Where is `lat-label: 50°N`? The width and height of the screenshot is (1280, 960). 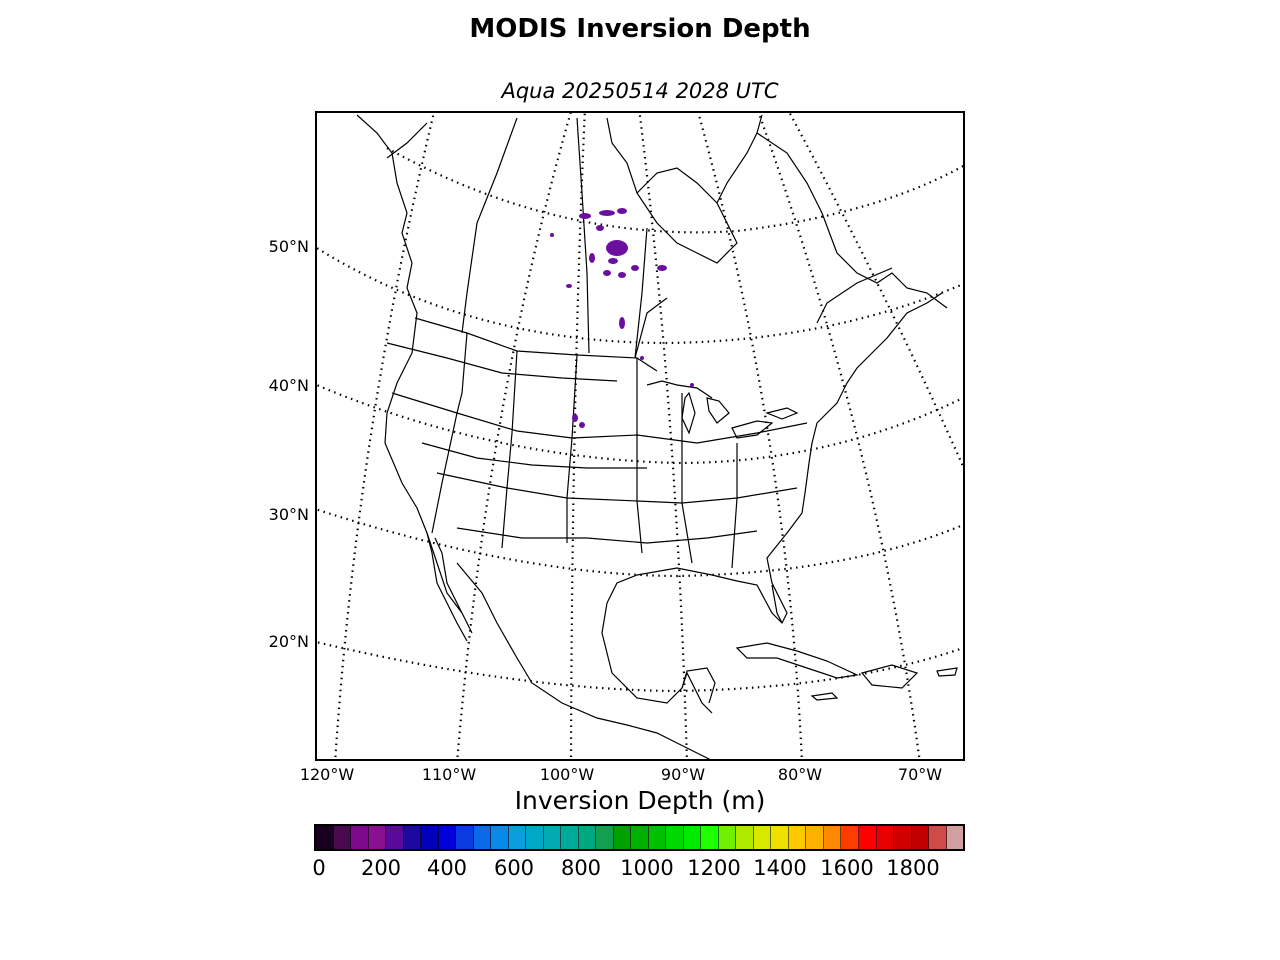
lat-label: 50°N is located at coordinates (288, 246).